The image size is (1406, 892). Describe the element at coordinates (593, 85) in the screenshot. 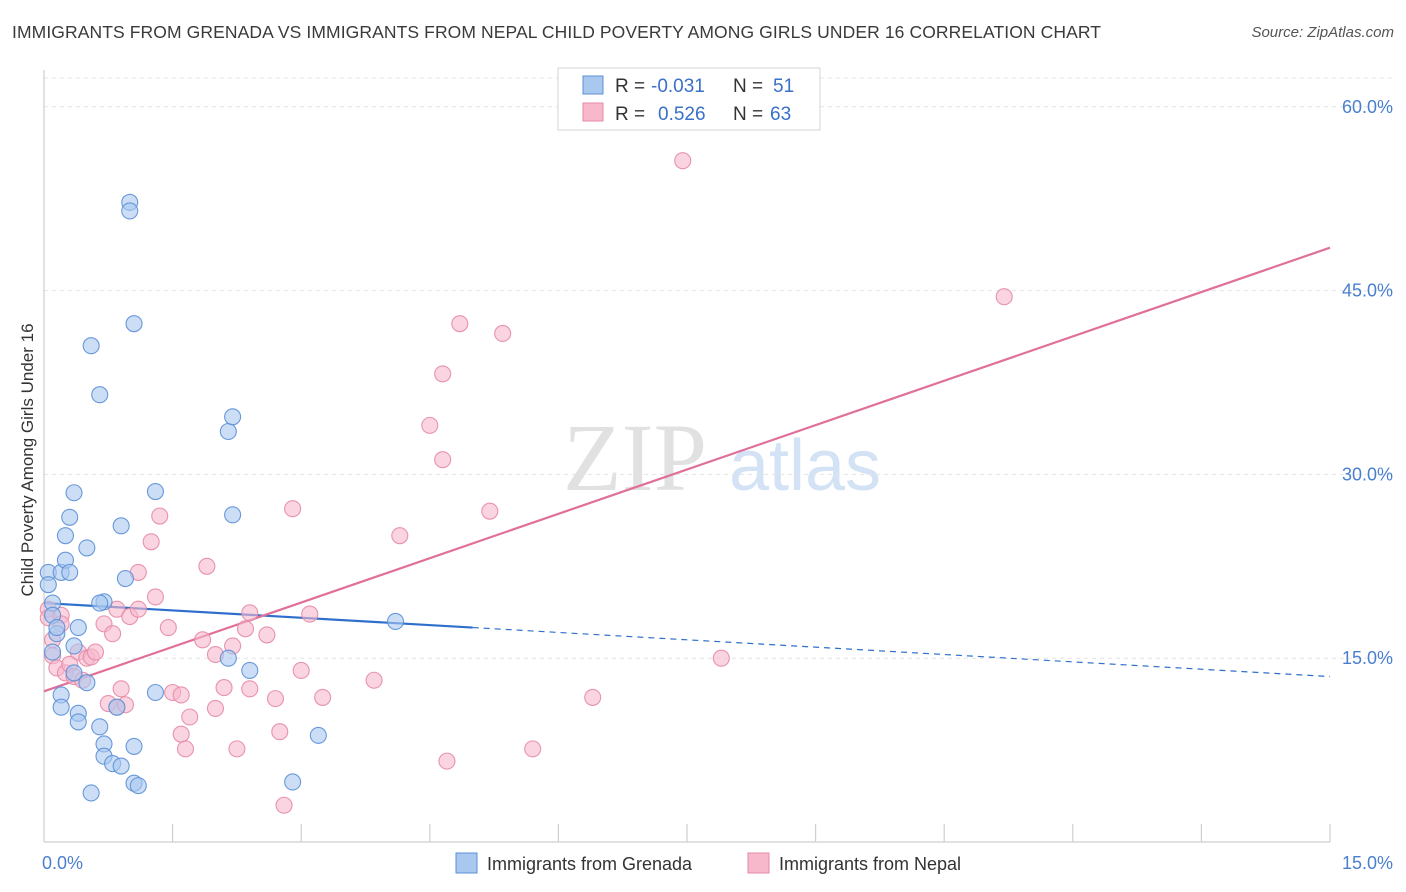

I see `stats-swatch-grenada` at that location.